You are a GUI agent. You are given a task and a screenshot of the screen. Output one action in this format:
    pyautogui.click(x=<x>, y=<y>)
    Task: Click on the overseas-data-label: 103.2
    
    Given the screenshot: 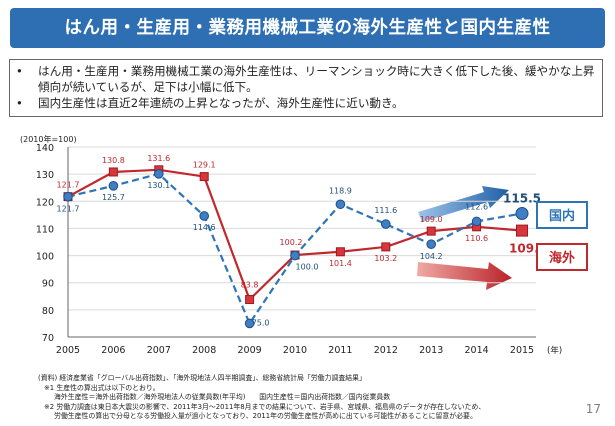 What is the action you would take?
    pyautogui.click(x=385, y=258)
    